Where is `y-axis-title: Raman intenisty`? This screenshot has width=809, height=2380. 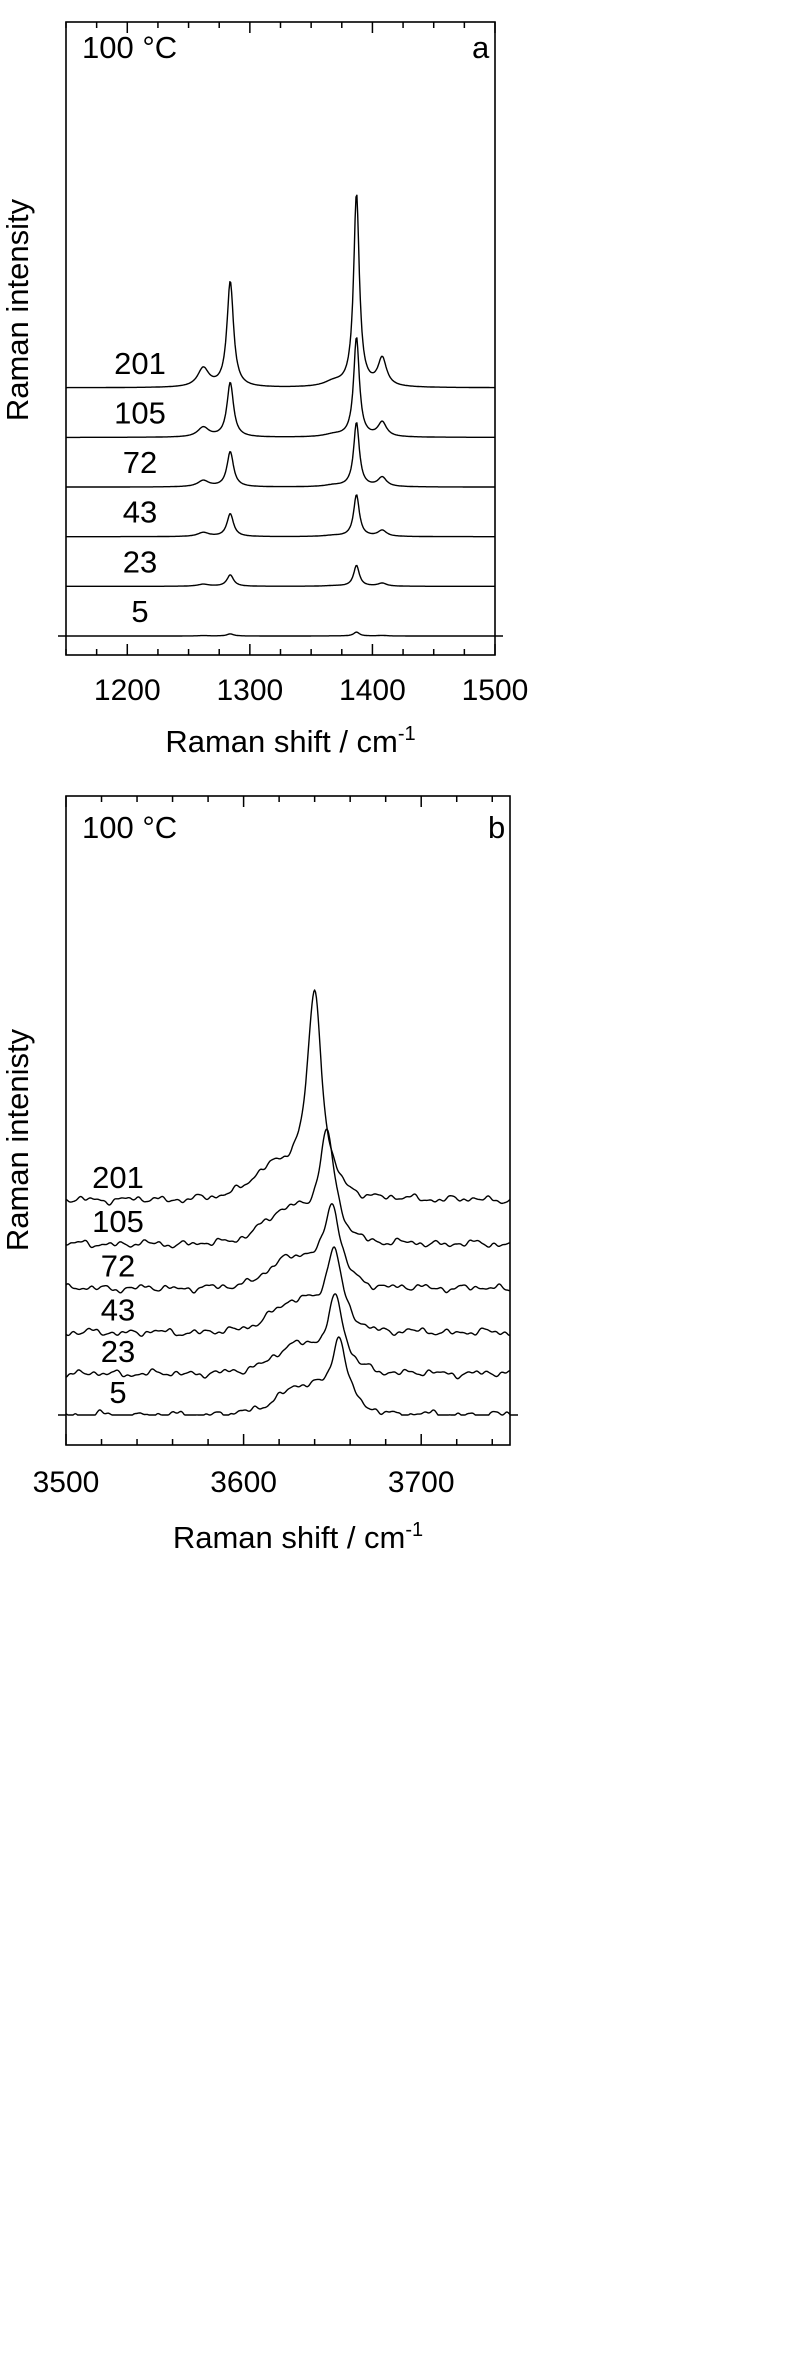 y-axis-title: Raman intenisty is located at coordinates (17, 1139).